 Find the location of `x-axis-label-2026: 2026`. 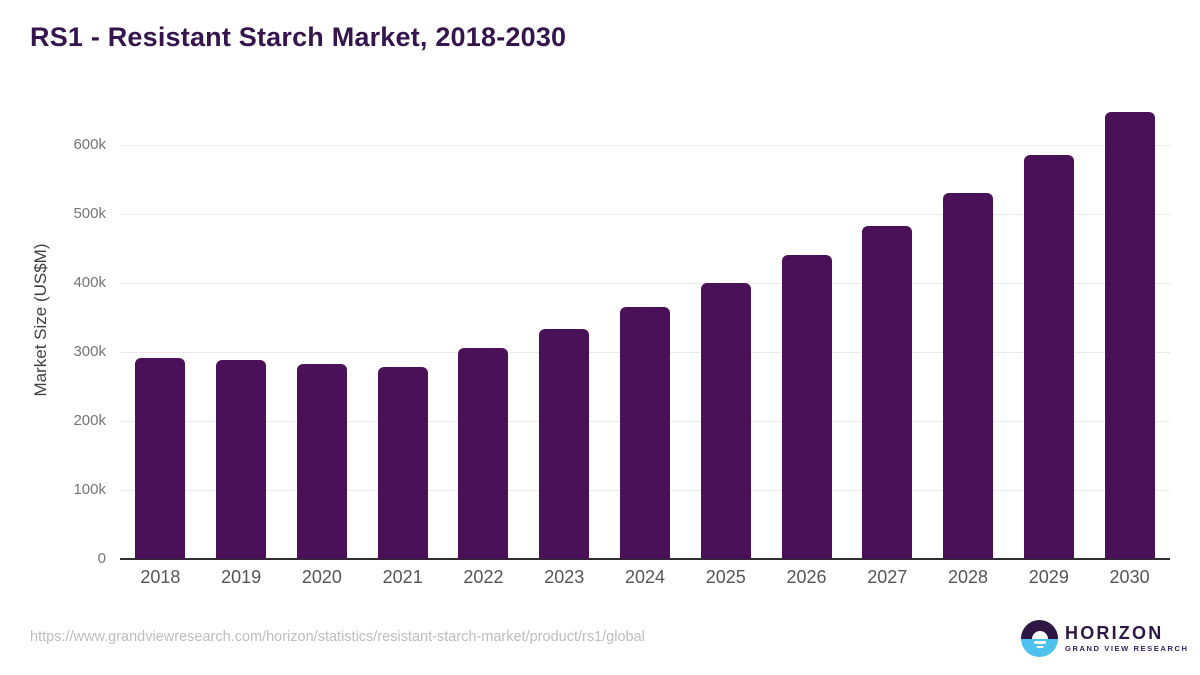

x-axis-label-2026: 2026 is located at coordinates (806, 577).